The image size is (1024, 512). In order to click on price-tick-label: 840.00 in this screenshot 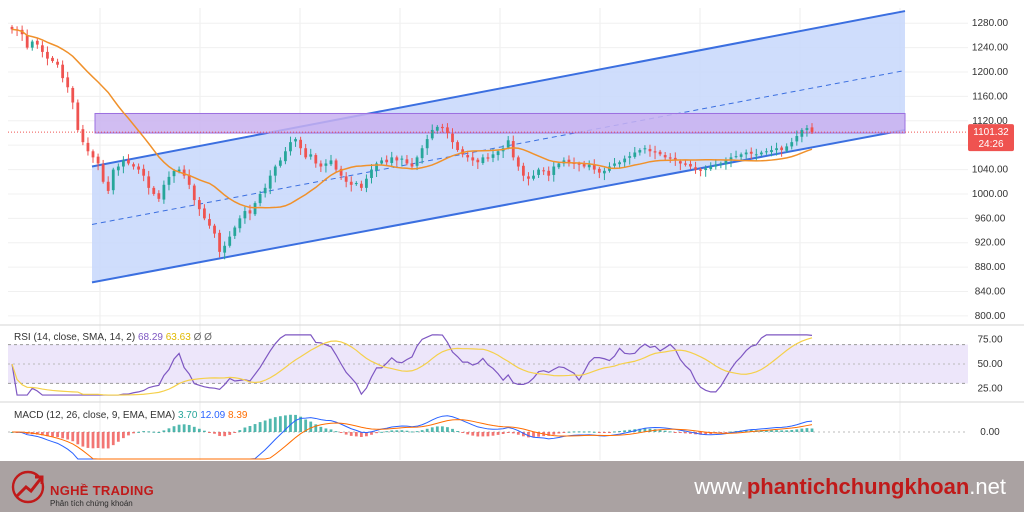, I will do `click(990, 292)`.